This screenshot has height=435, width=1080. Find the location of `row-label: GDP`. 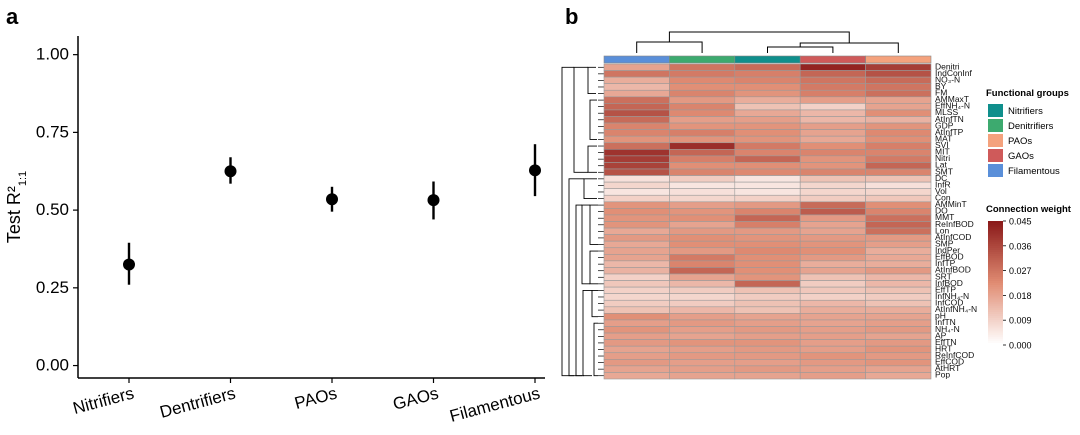

row-label: GDP is located at coordinates (944, 125).